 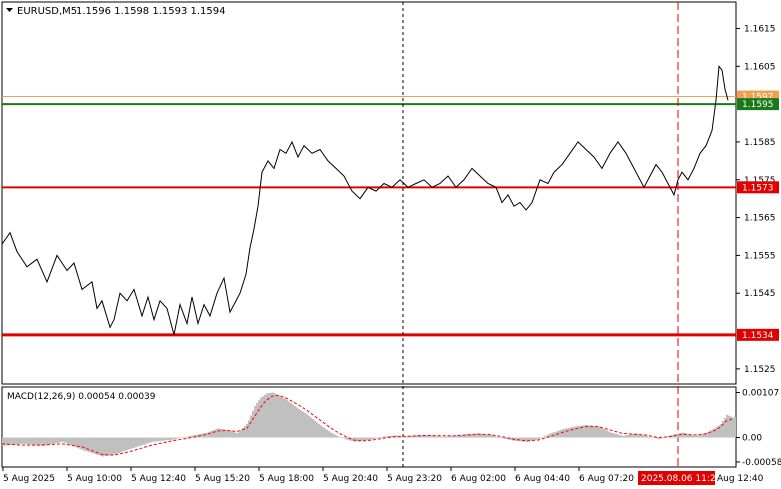 I want to click on macd-signal-line, so click(x=367, y=425).